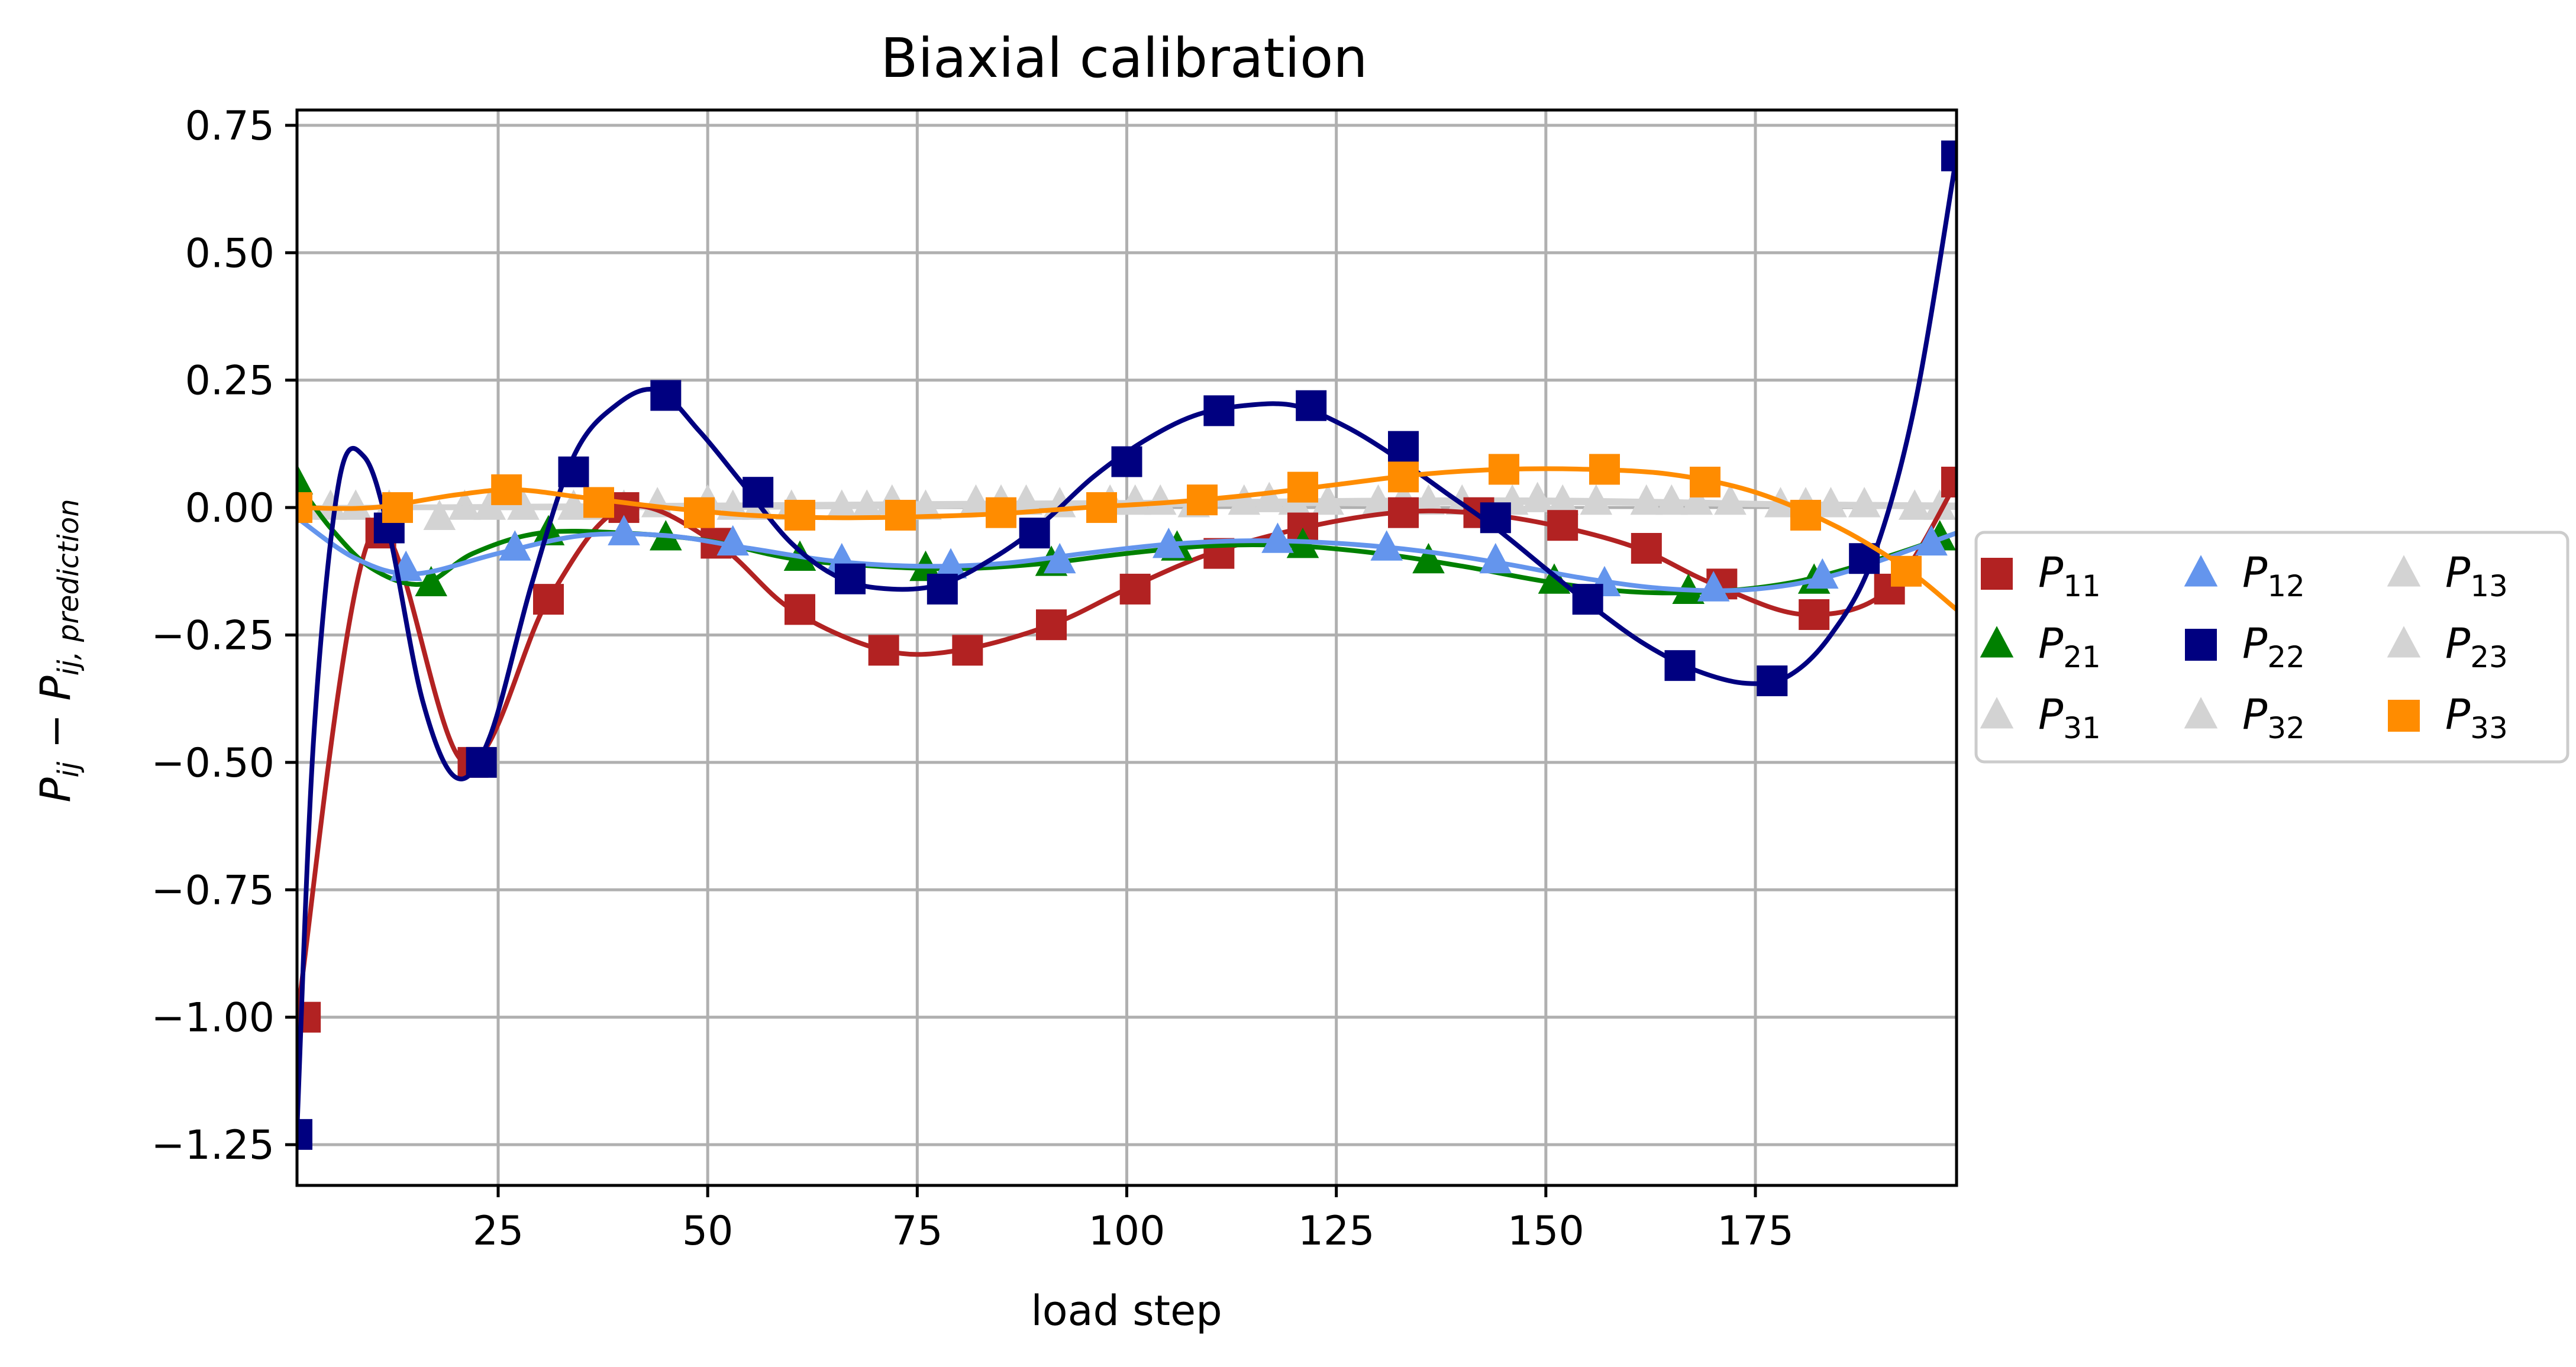 The width and height of the screenshot is (2576, 1367). I want to click on y-tick-label: −0.50, so click(213, 764).